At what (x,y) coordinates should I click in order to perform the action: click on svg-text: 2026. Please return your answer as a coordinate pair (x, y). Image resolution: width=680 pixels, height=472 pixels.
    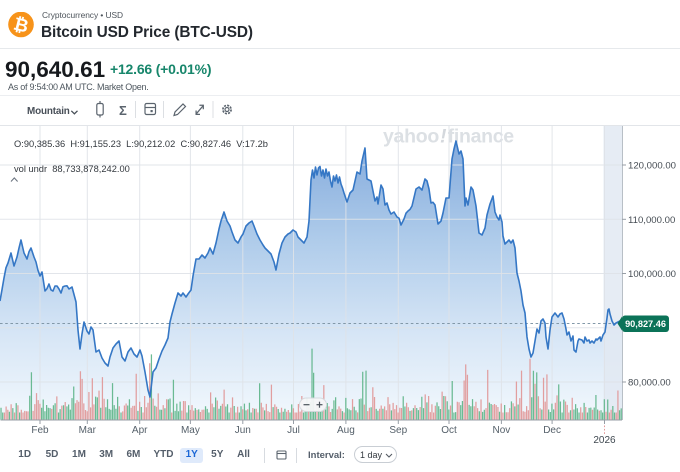
    Looking at the image, I should click on (604, 440).